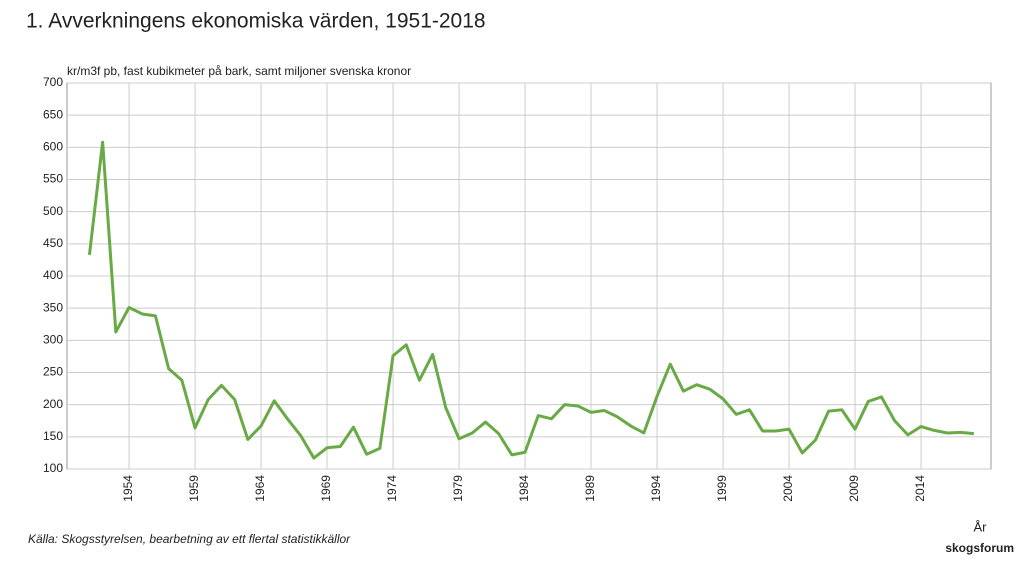 The image size is (1024, 563). Describe the element at coordinates (53, 307) in the screenshot. I see `y-tick-label: 350` at that location.